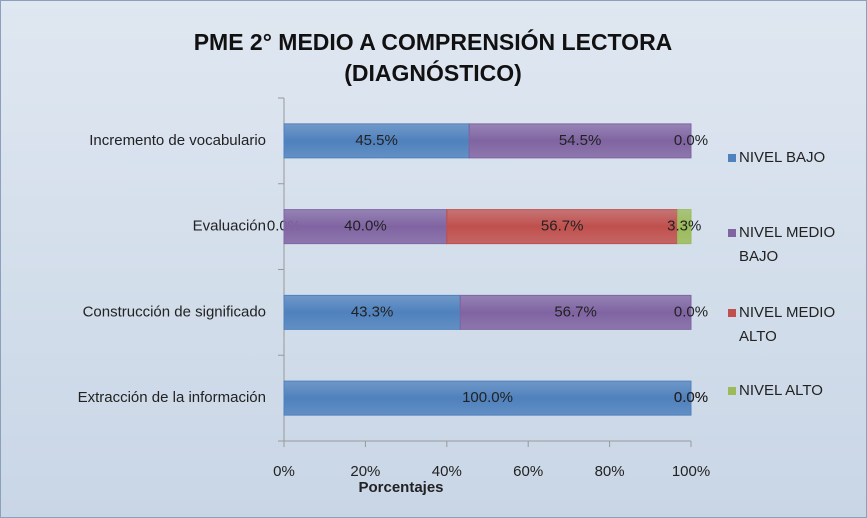 The height and width of the screenshot is (518, 867). I want to click on category-label: Extracción de la información, so click(172, 397).